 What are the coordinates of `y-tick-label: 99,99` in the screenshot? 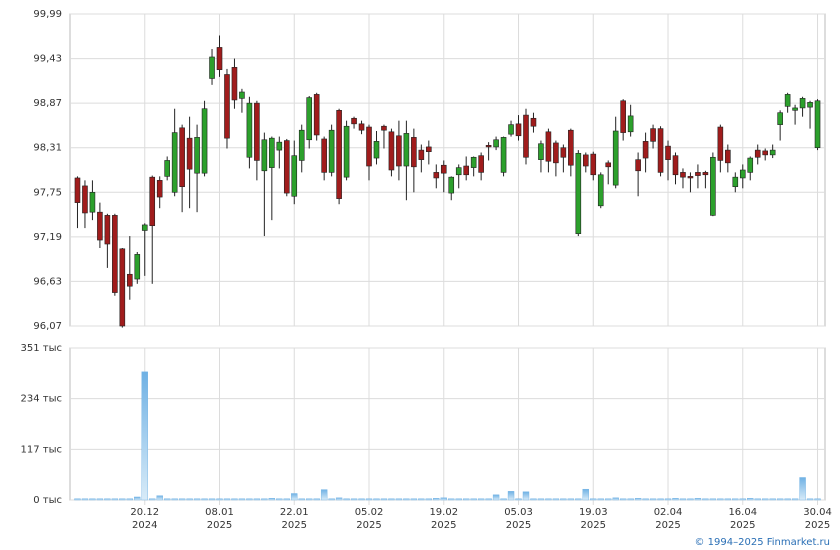 It's located at (47, 14).